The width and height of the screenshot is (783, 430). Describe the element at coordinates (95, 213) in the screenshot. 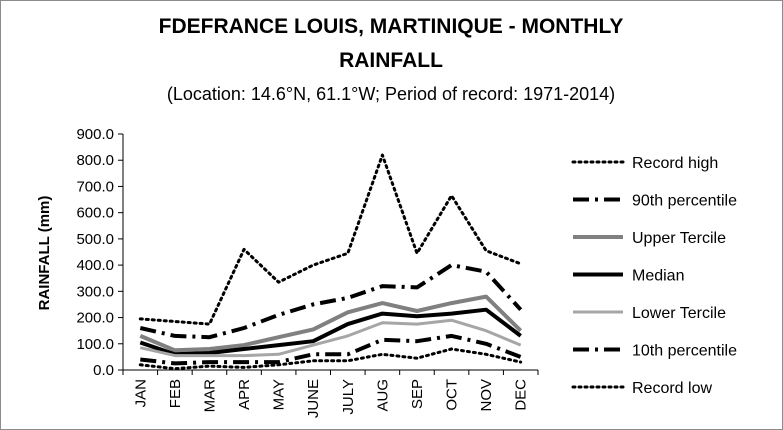

I see `y-tick-label: 600.0` at that location.